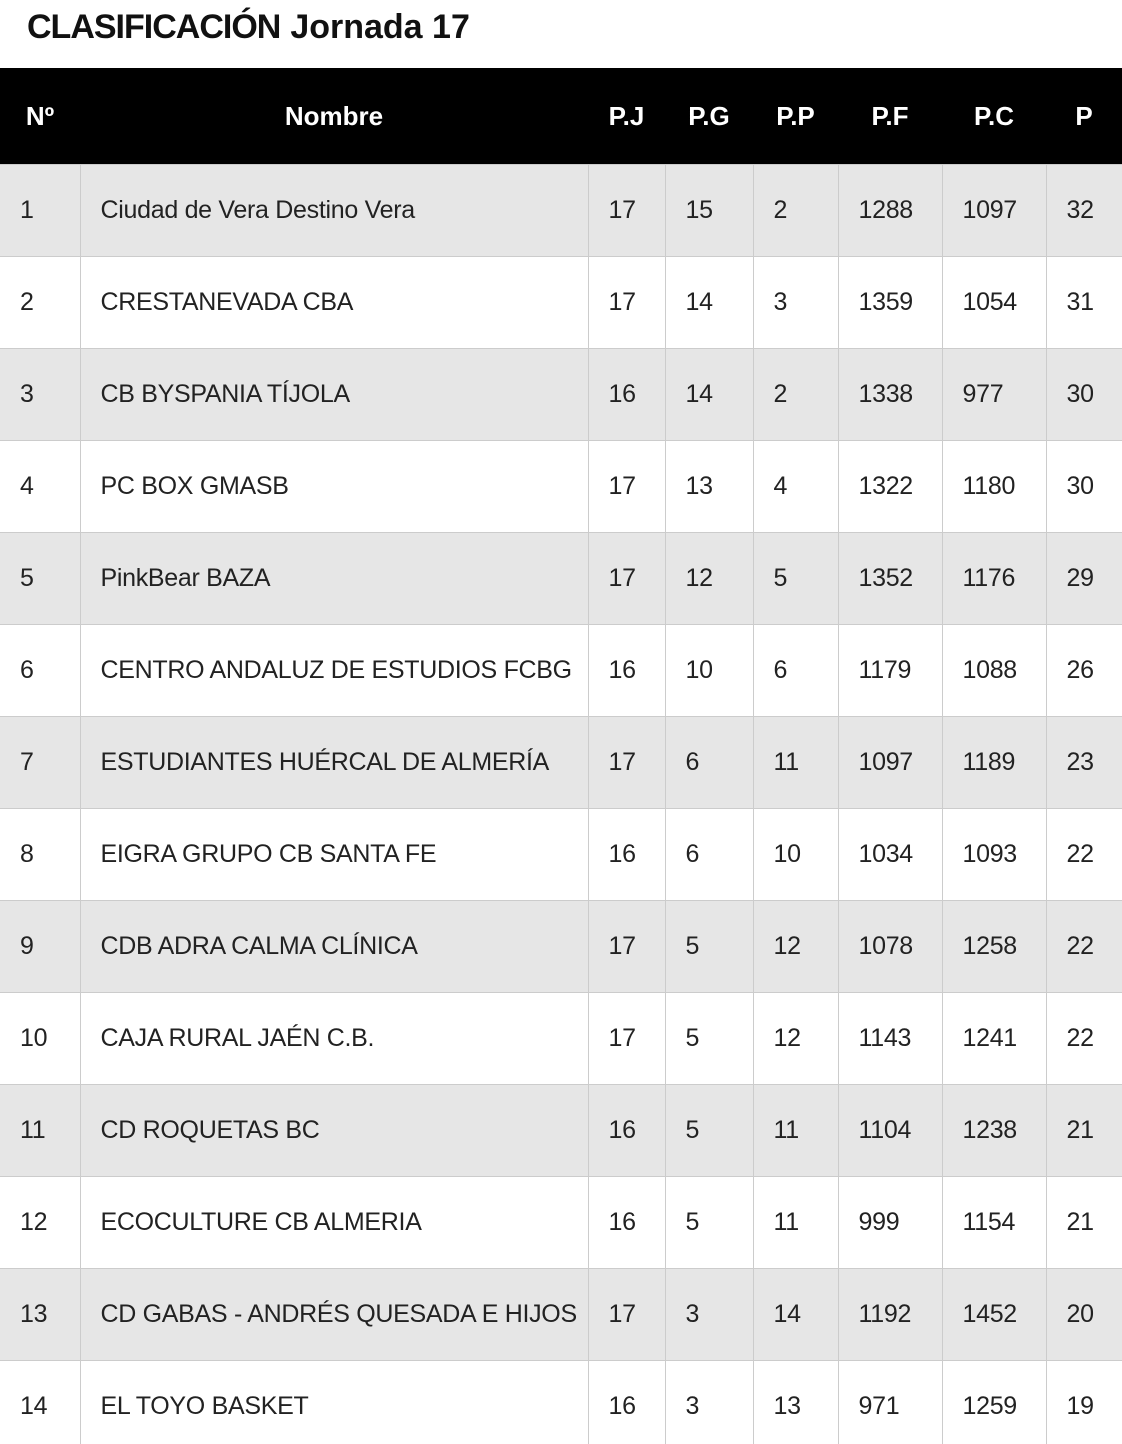 The width and height of the screenshot is (1122, 1444). Describe the element at coordinates (40, 210) in the screenshot. I see `cell: 1` at that location.